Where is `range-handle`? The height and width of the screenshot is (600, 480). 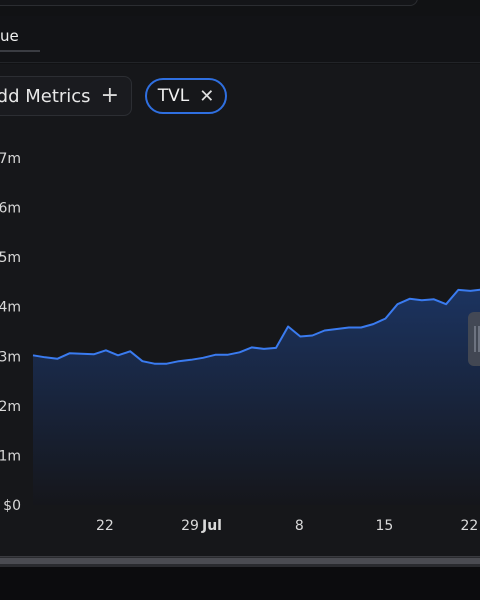 range-handle is located at coordinates (474, 339).